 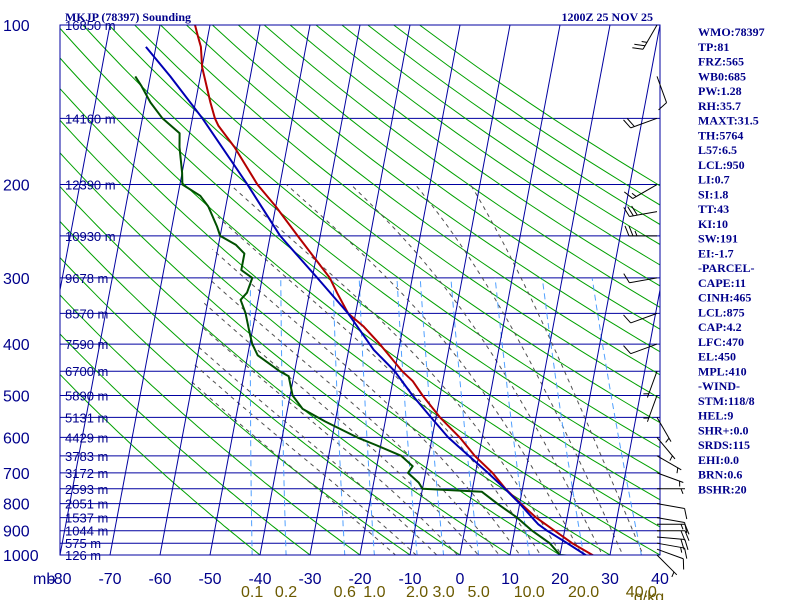 What do you see at coordinates (723, 430) in the screenshot?
I see `index-entry: SHR+:0.0` at bounding box center [723, 430].